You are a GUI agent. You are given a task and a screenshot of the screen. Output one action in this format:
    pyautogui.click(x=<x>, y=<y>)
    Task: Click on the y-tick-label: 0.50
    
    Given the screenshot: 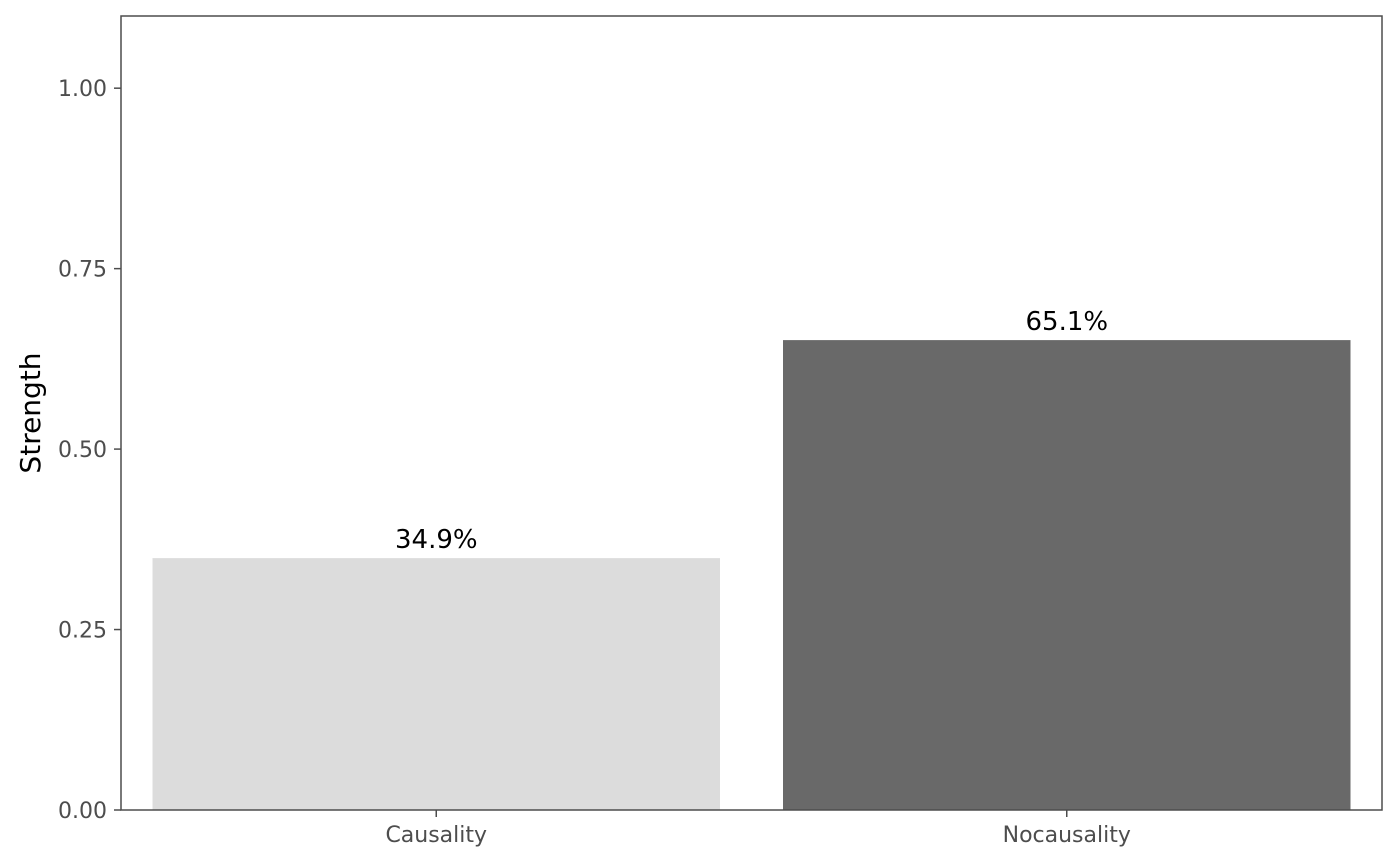 What is the action you would take?
    pyautogui.click(x=82, y=450)
    